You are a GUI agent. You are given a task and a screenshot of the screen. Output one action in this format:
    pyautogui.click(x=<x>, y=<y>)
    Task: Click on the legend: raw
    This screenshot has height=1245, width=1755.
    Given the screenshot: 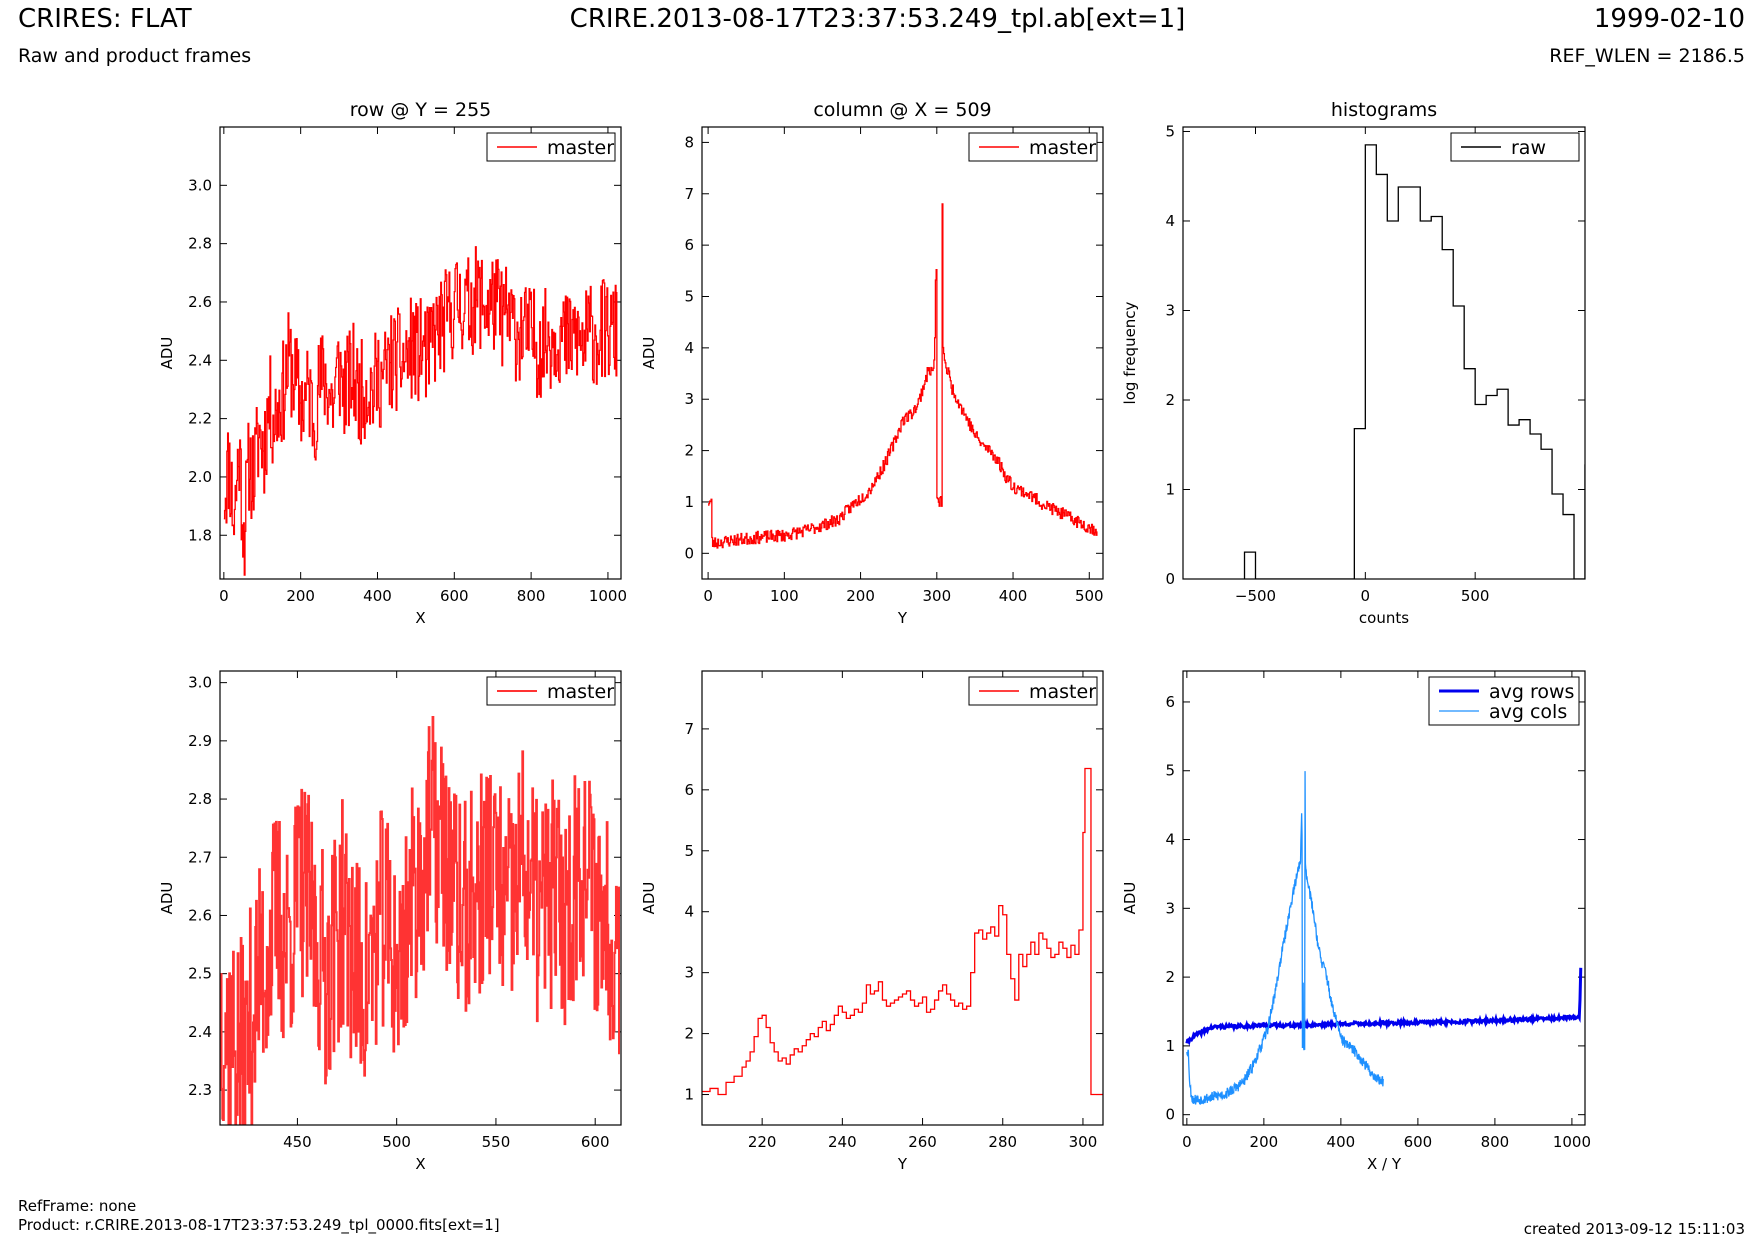 What is the action you would take?
    pyautogui.click(x=1515, y=147)
    